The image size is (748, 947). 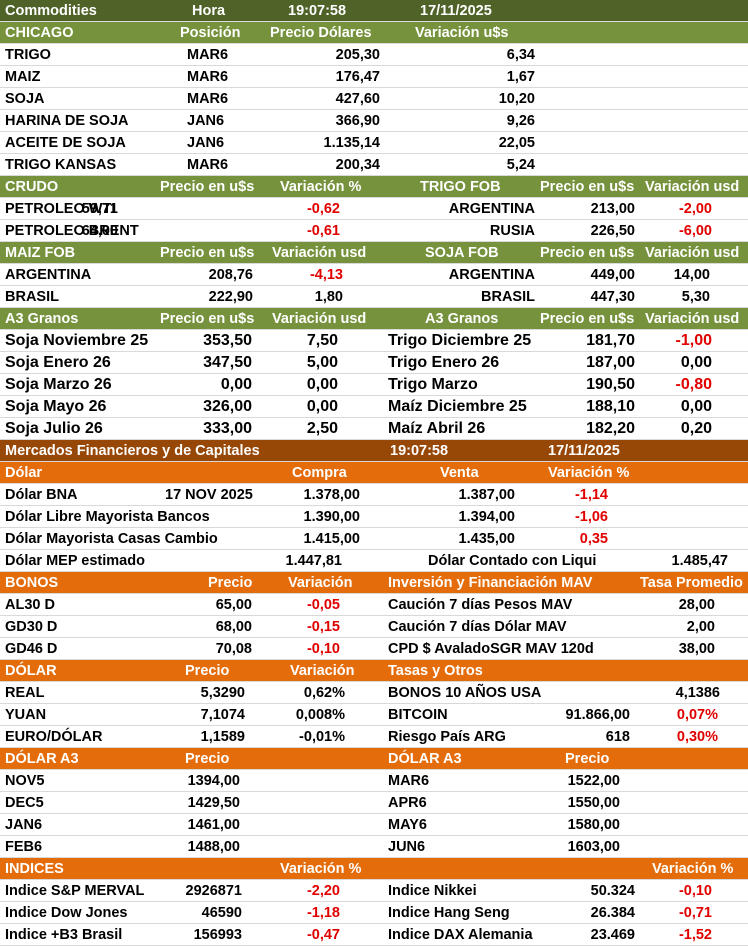 What do you see at coordinates (328, 297) in the screenshot?
I see `cell: 1,80` at bounding box center [328, 297].